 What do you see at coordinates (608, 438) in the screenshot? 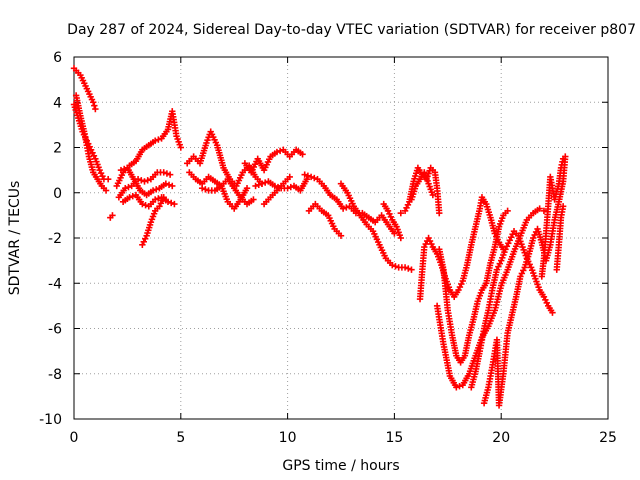
I see `x-tick-label: 25` at bounding box center [608, 438].